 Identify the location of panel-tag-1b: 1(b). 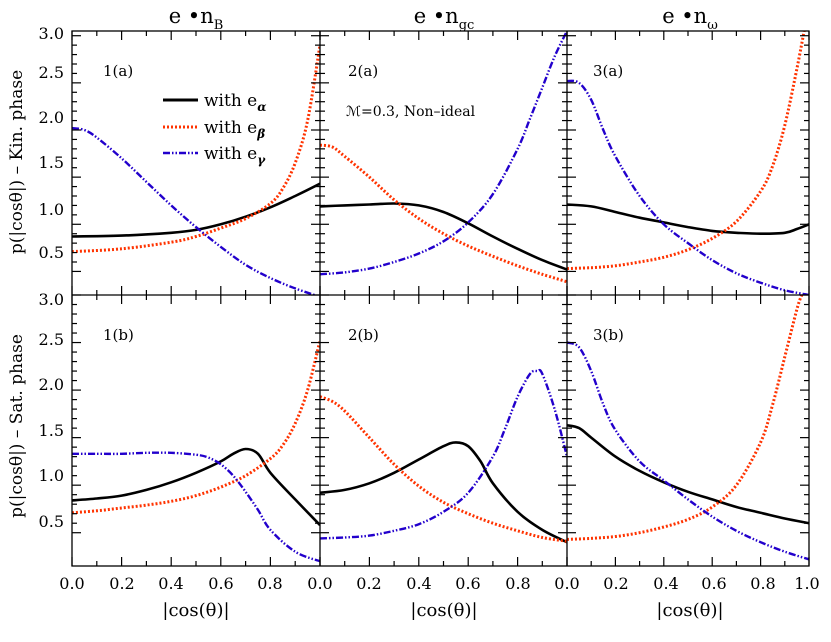
(118, 335).